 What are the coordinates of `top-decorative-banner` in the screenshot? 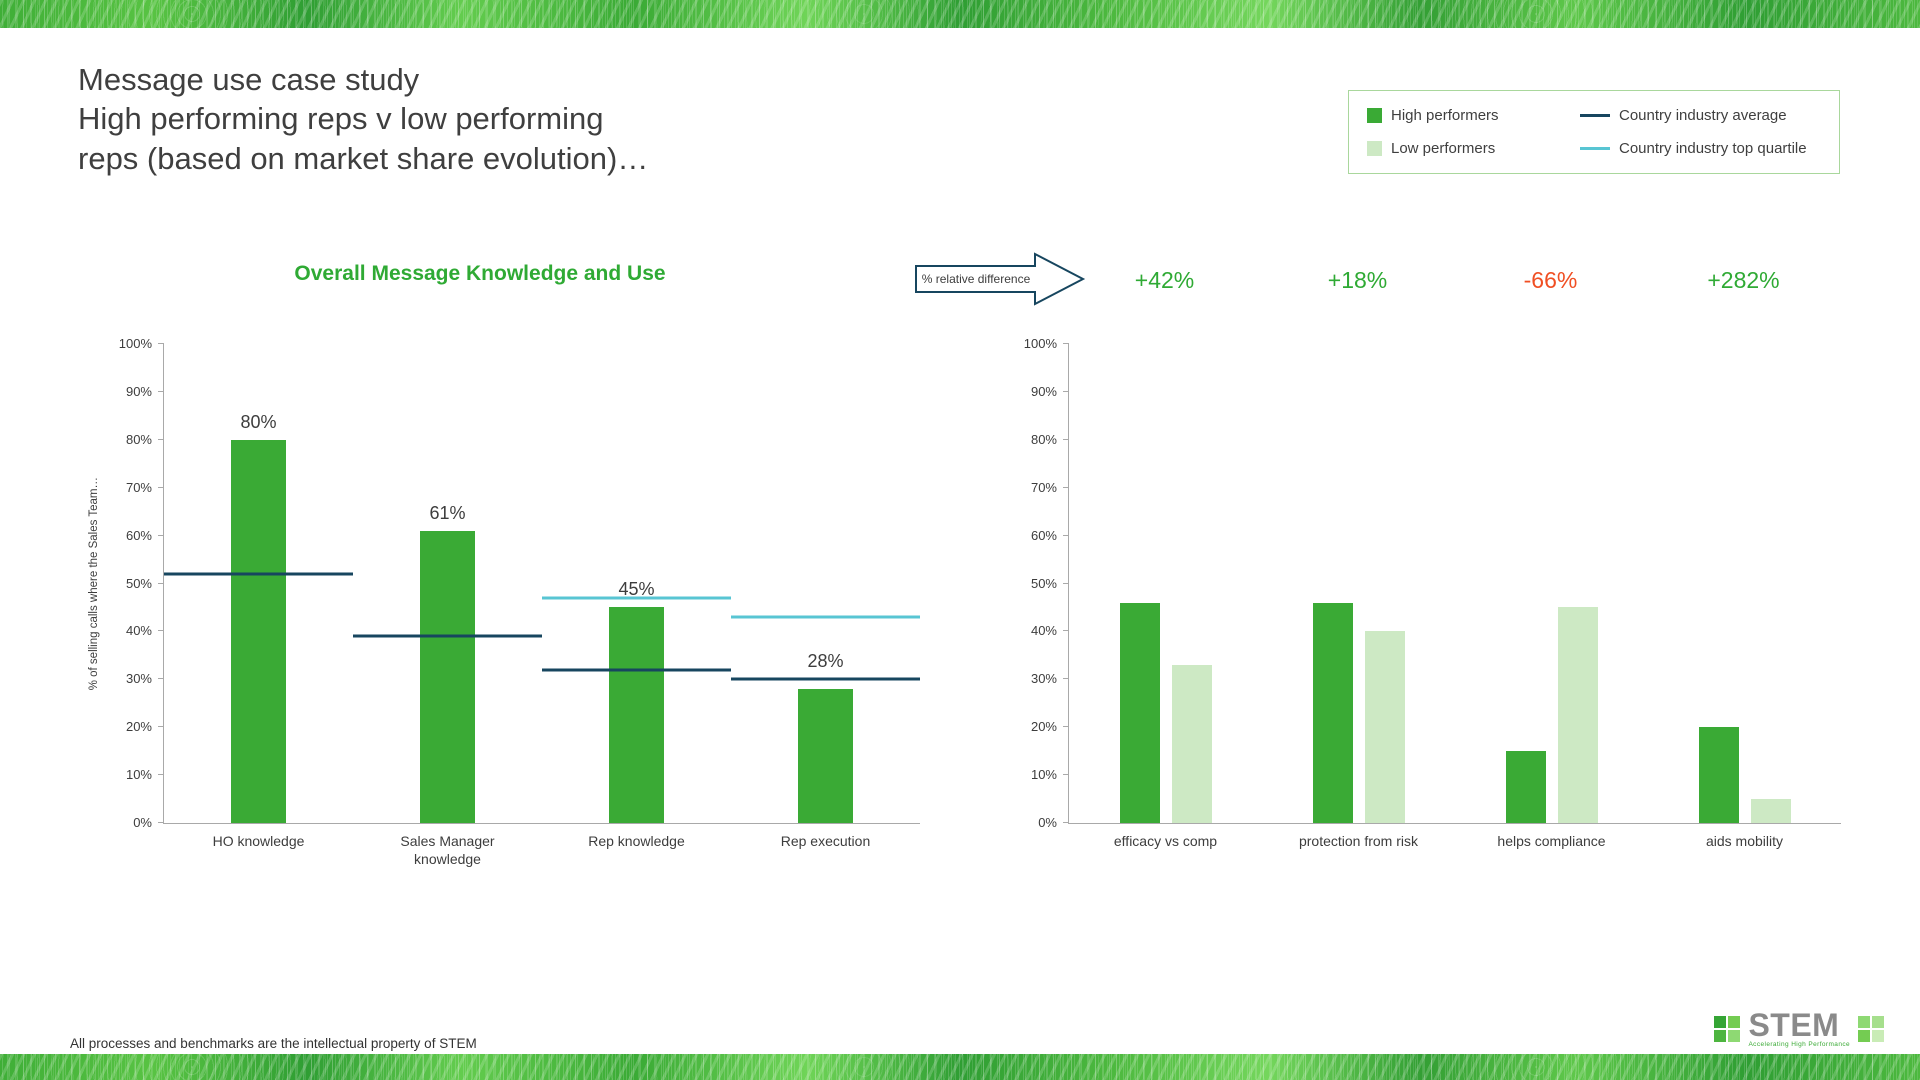 It's located at (960, 14).